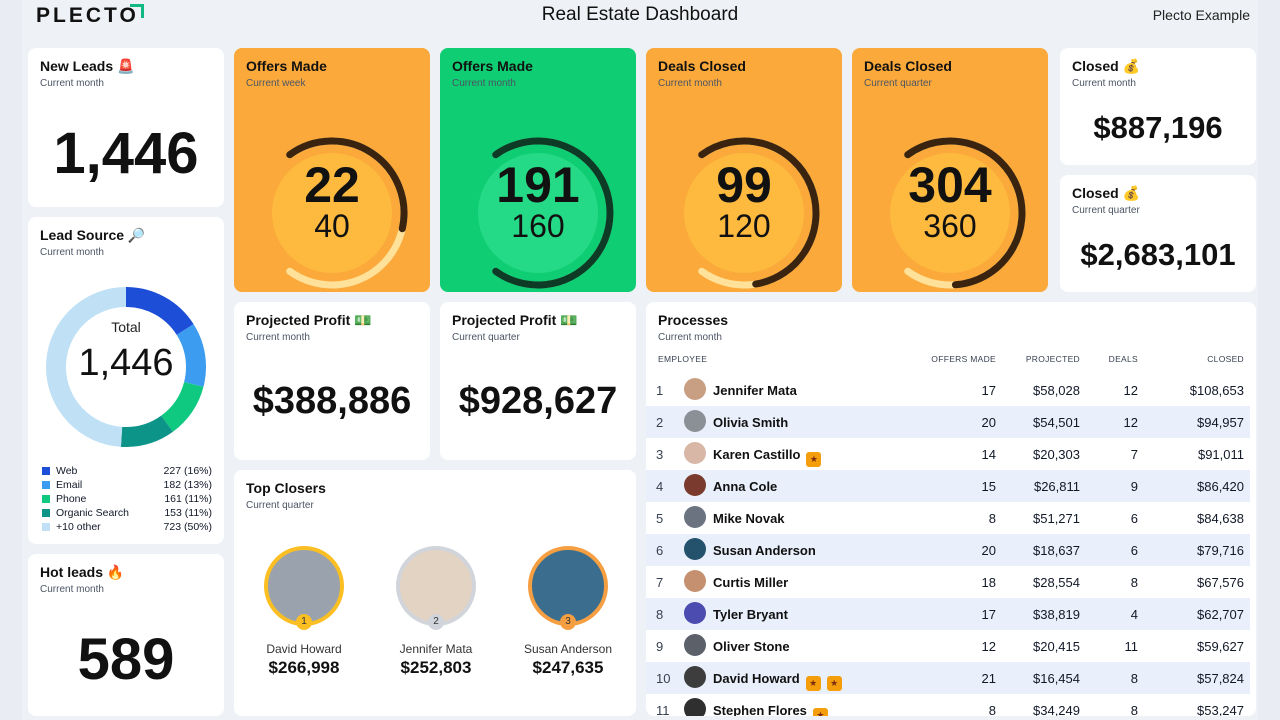 The image size is (1280, 720). Describe the element at coordinates (756, 678) in the screenshot. I see `employee-name: David Howard` at that location.